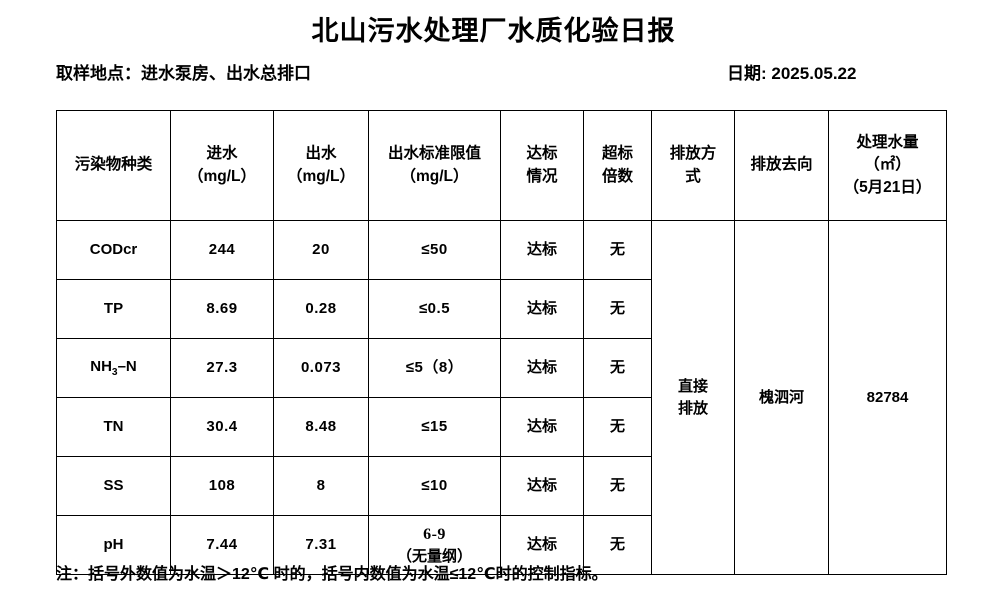 The height and width of the screenshot is (599, 987). I want to click on cell-pollutant: TN, so click(113, 427).